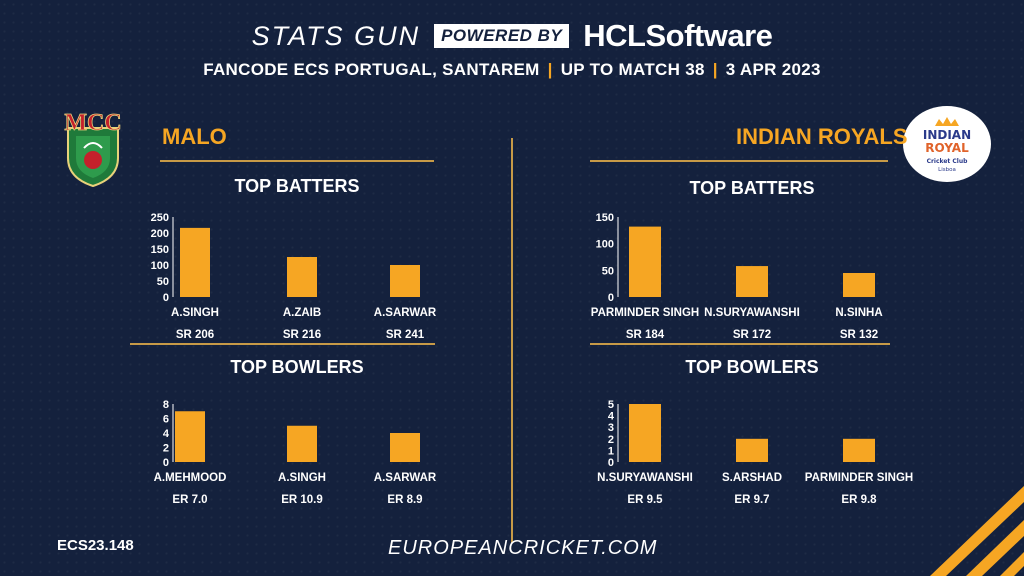 This screenshot has height=576, width=1024. What do you see at coordinates (297, 161) in the screenshot?
I see `team-underline-left` at bounding box center [297, 161].